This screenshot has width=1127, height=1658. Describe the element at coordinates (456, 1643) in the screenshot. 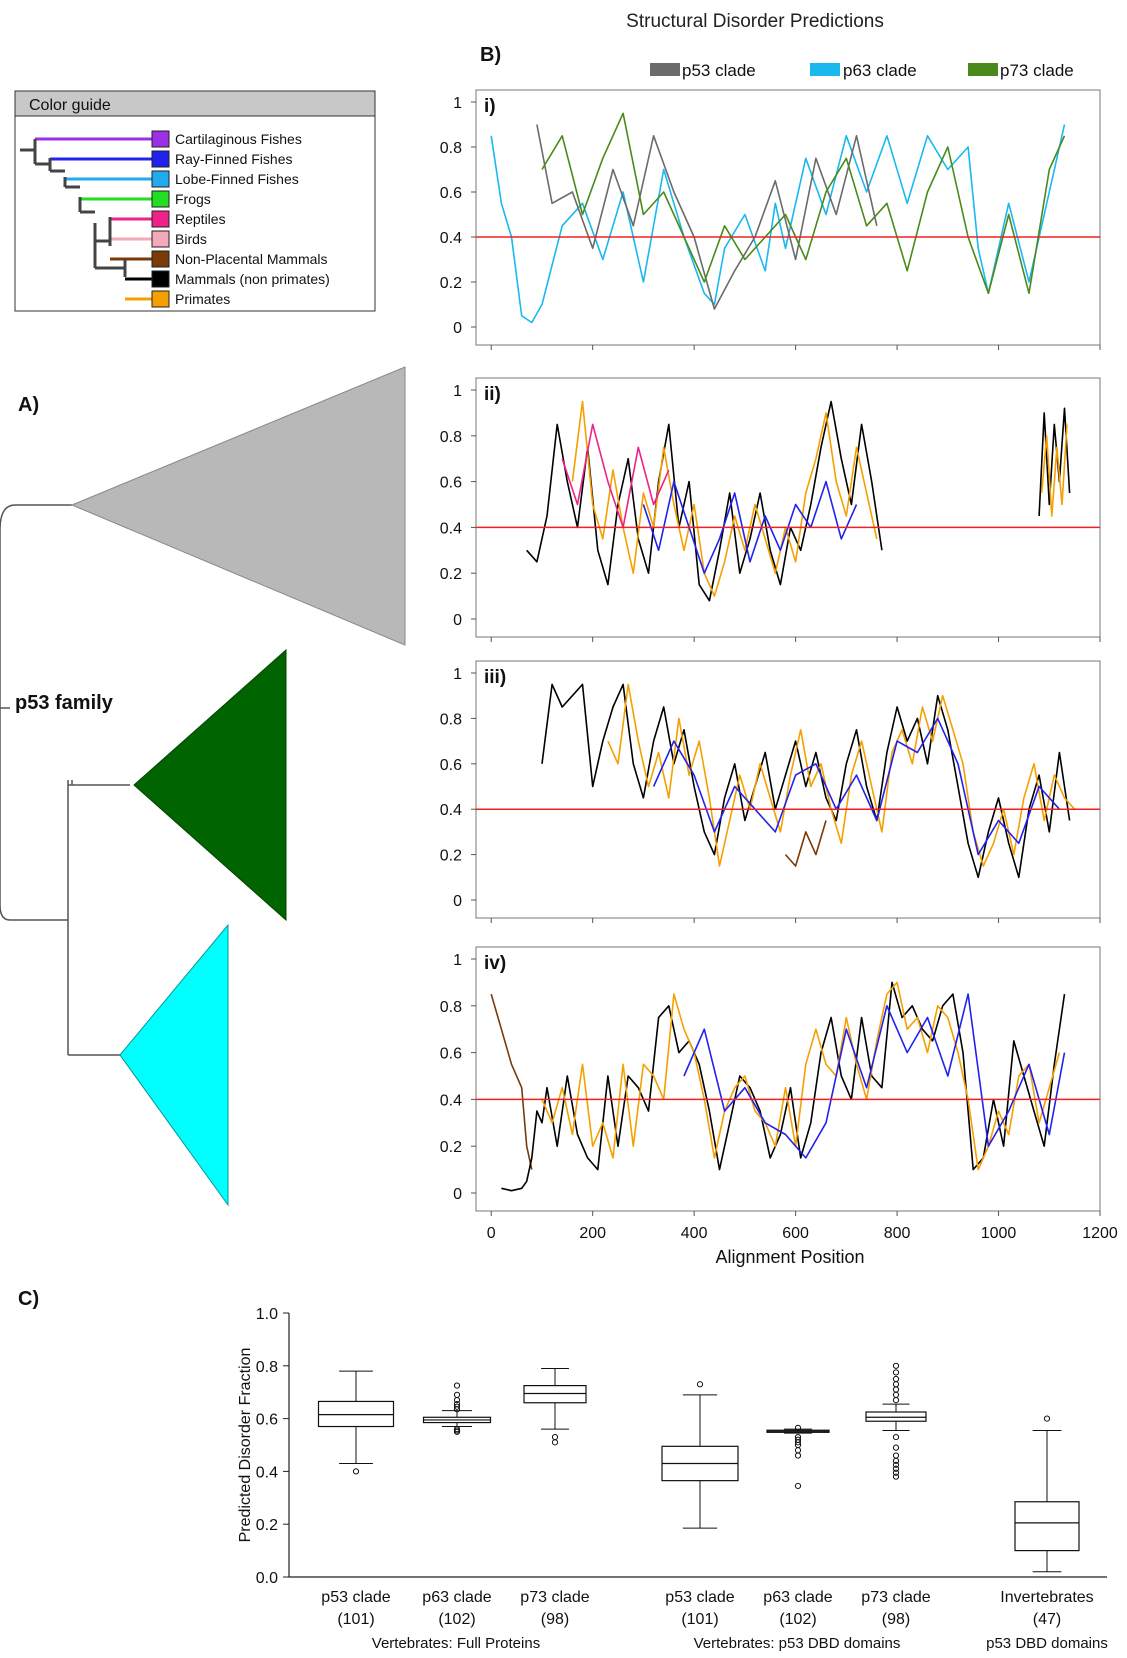

I see `box-group-label: Vertebrates: Full Proteins` at that location.